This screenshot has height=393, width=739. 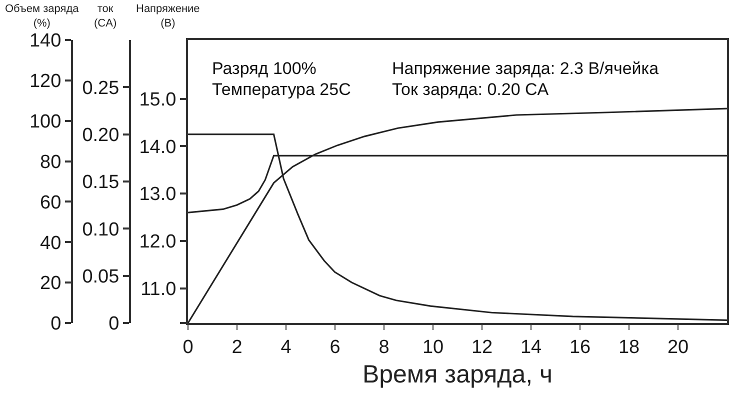 What do you see at coordinates (101, 277) in the screenshot?
I see `y2-tick-label: 0.05` at bounding box center [101, 277].